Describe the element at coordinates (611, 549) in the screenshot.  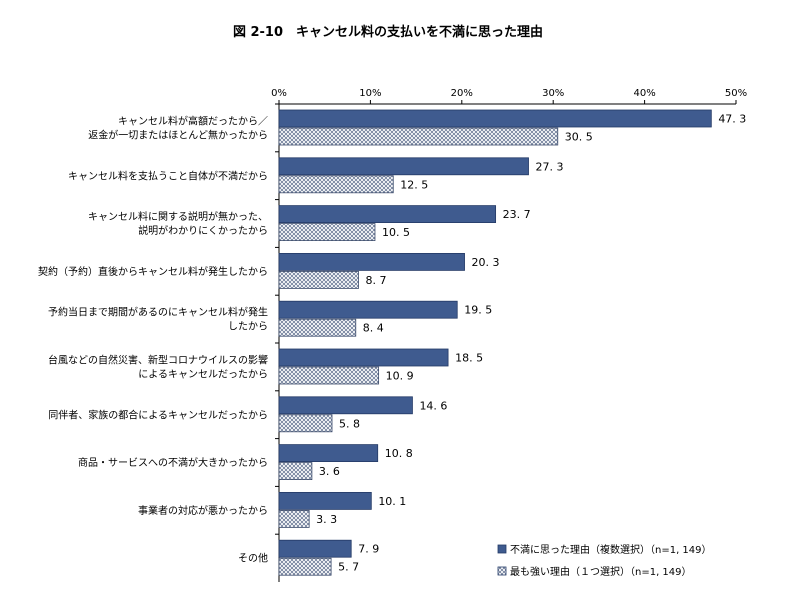
I see `legend-label: 不満に思った理由（複数選択）（n=1, 149）` at that location.